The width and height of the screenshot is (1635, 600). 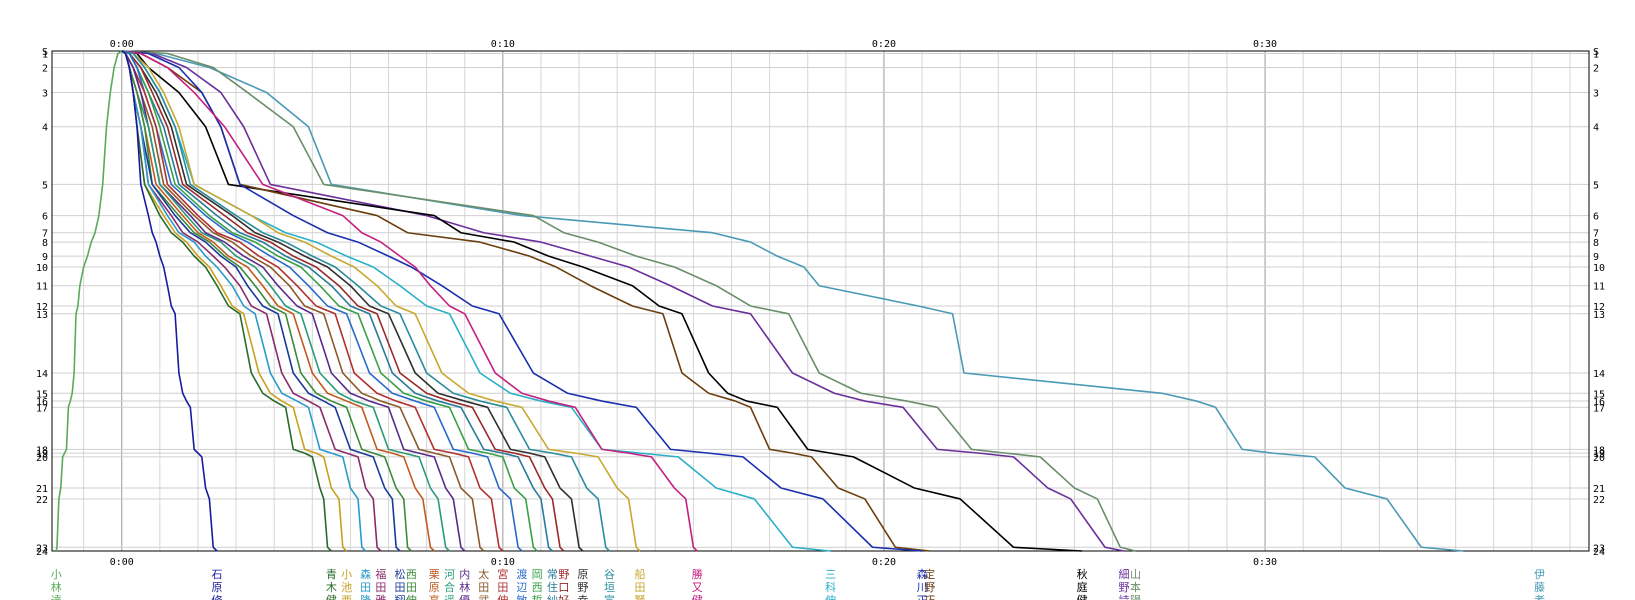 What do you see at coordinates (45, 52) in the screenshot?
I see `checkpoint-label-left: S` at bounding box center [45, 52].